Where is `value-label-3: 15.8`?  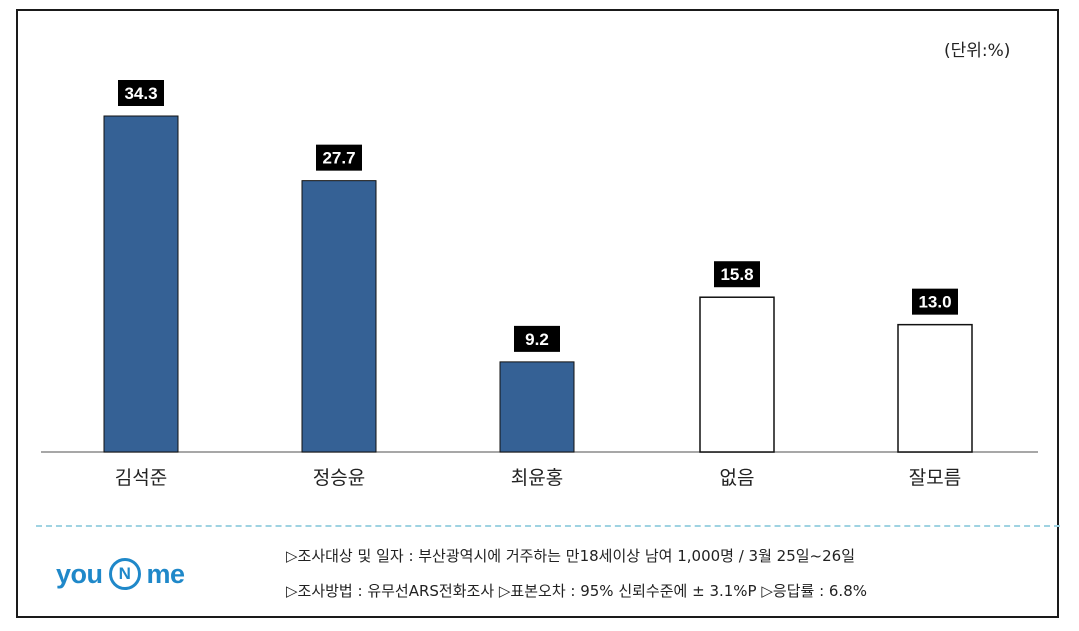 value-label-3: 15.8 is located at coordinates (736, 274).